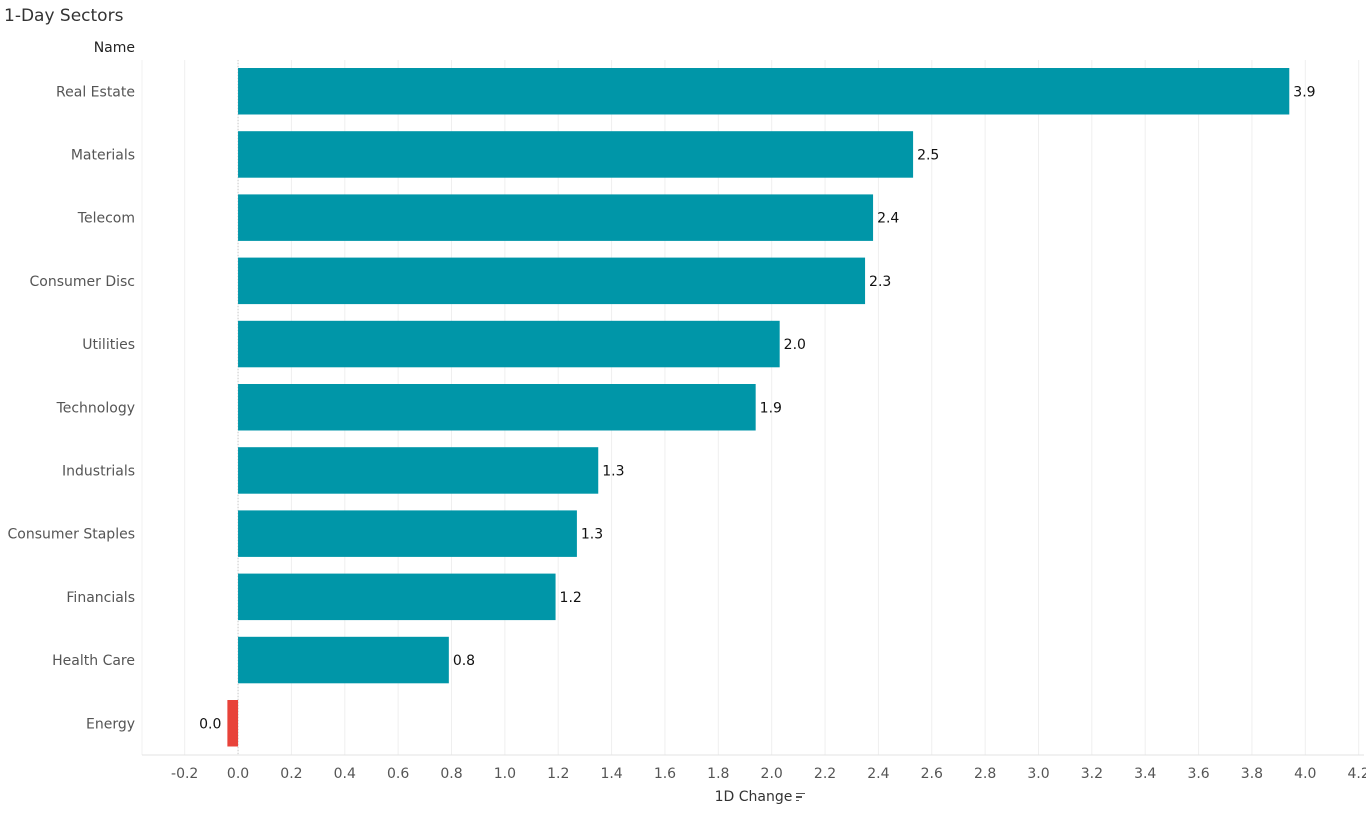 The height and width of the screenshot is (816, 1366). What do you see at coordinates (772, 774) in the screenshot?
I see `x-tick-label: 2.0` at bounding box center [772, 774].